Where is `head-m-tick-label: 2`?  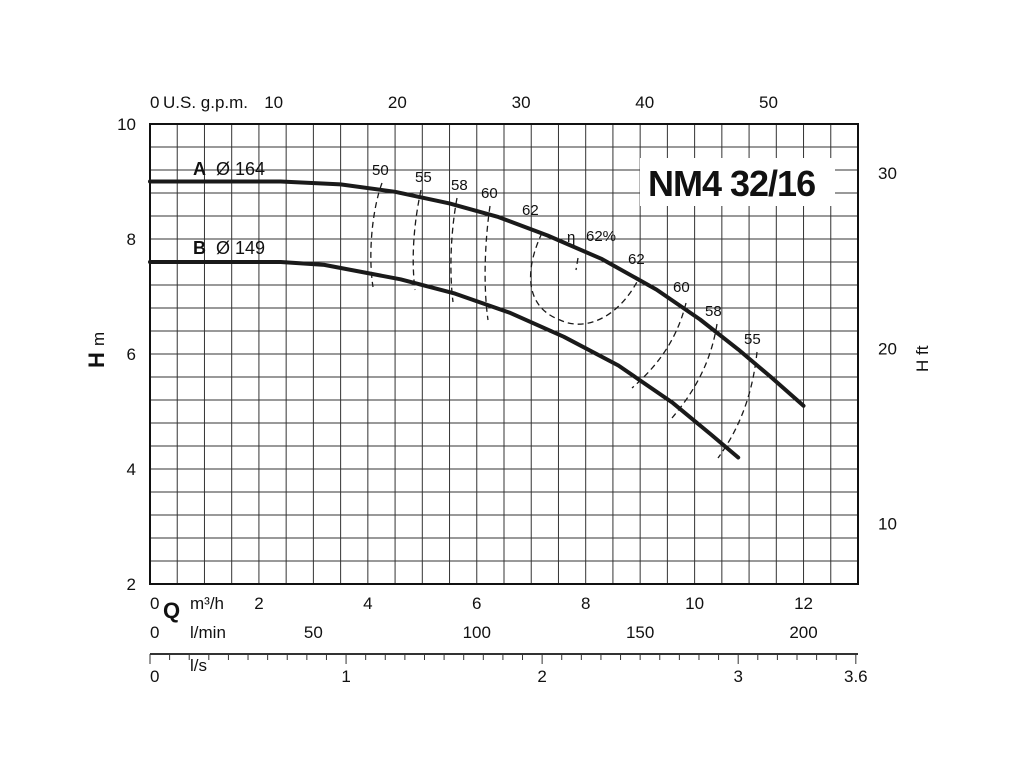
head-m-tick-label: 2 is located at coordinates (131, 584).